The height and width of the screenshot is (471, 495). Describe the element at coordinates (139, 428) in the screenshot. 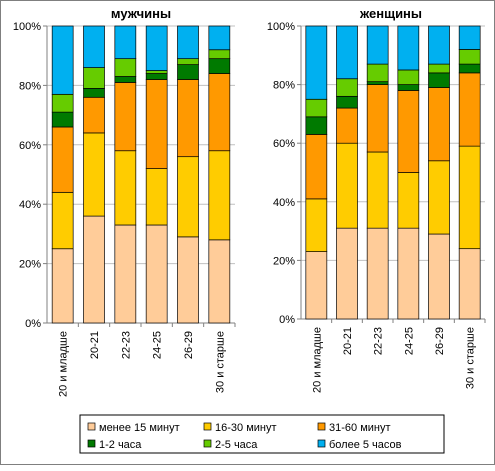

I see `legend-label: менее 15 минут` at that location.